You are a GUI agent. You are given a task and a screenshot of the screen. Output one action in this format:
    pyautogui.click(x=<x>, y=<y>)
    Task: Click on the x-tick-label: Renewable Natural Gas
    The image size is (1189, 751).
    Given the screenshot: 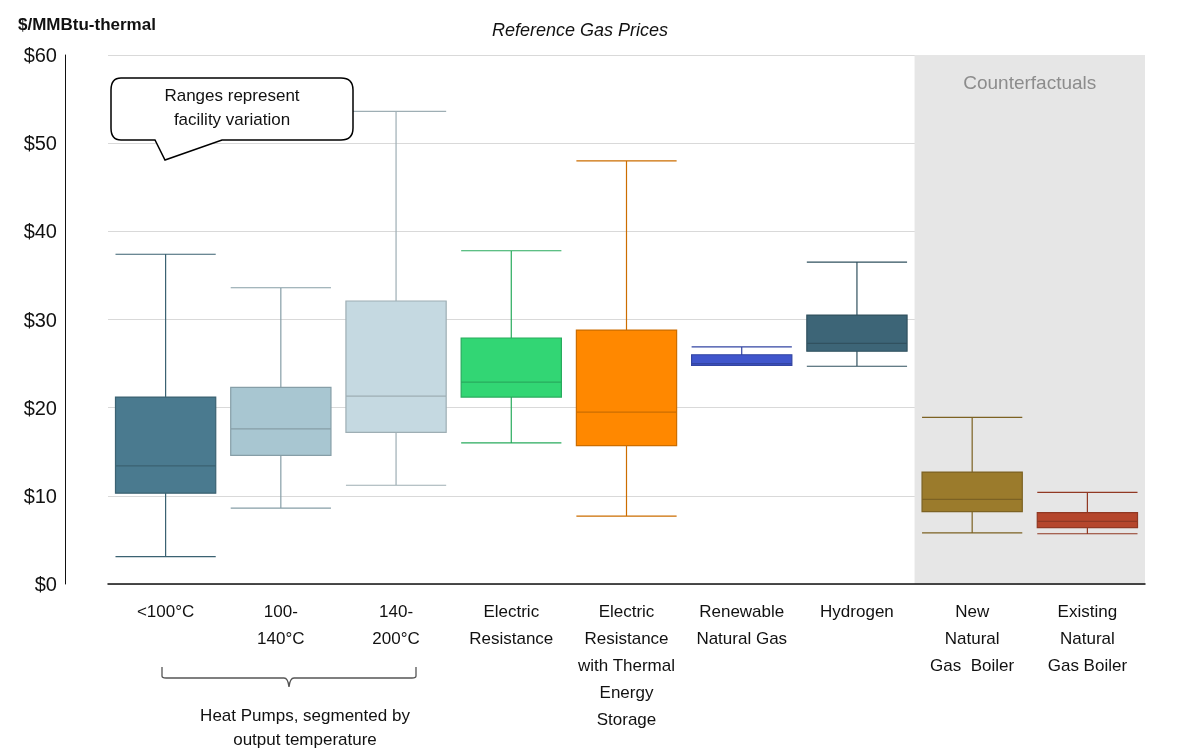 What is the action you would take?
    pyautogui.click(x=742, y=625)
    